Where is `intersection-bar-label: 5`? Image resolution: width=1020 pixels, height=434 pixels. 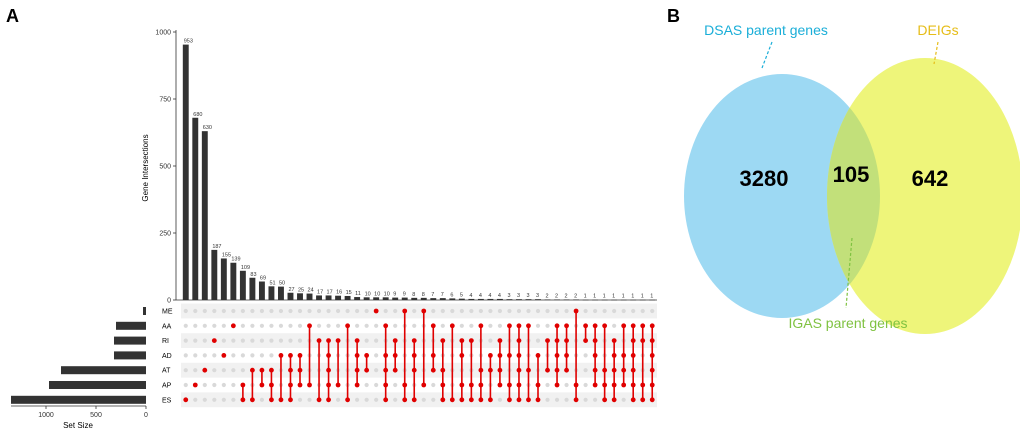
intersection-bar-label: 5 is located at coordinates (461, 296).